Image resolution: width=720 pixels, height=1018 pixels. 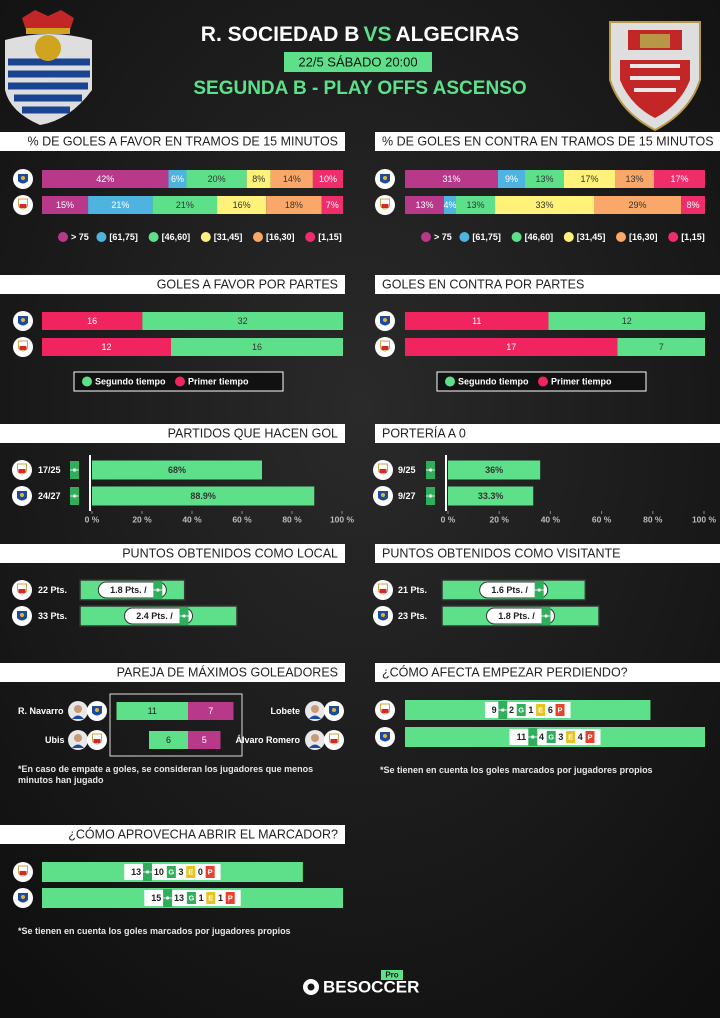 I want to click on goals-label: 11, so click(x=152, y=711).